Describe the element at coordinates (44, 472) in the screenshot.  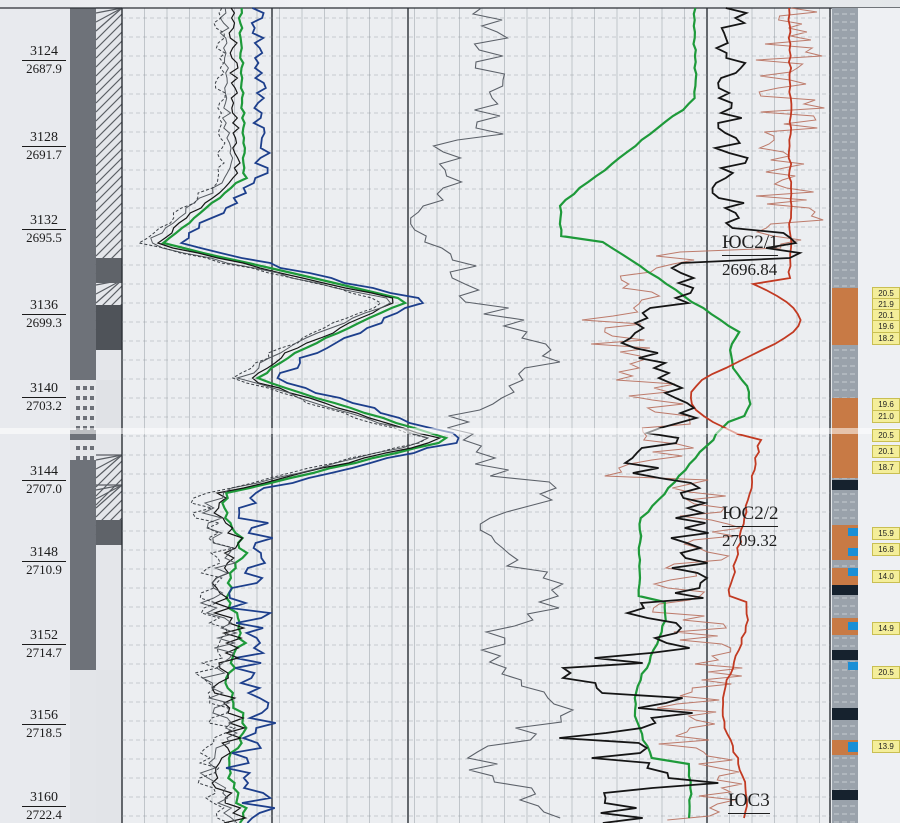
I see `measured-depth: 3144` at that location.